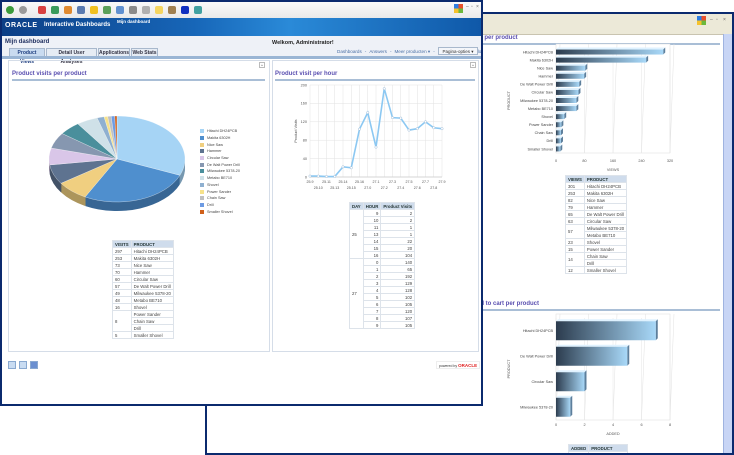 Image resolution: width=734 pixels, height=455 pixels. I want to click on tab-web-stats: Web Stats, so click(144, 52).